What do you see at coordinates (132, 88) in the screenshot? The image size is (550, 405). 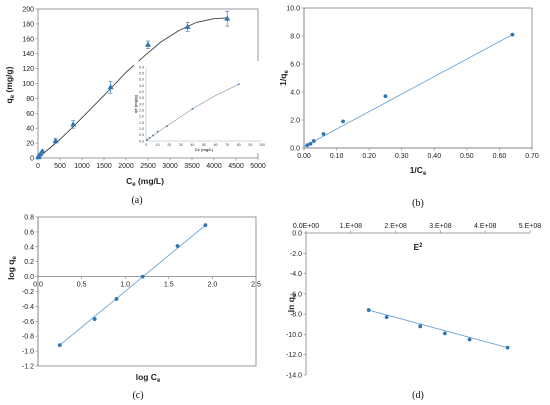 I see `panel-a-fit-curve` at bounding box center [132, 88].